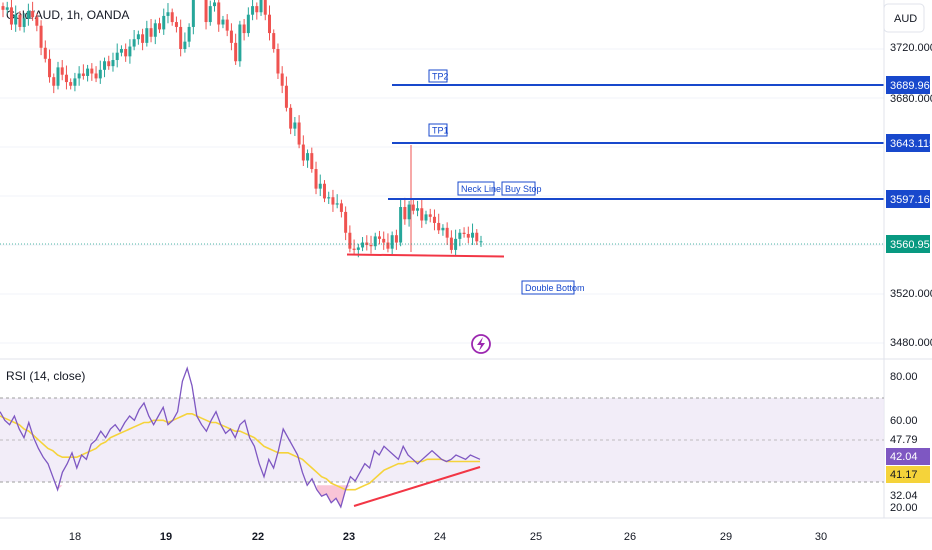  Describe the element at coordinates (349, 537) in the screenshot. I see `x-tick-23: 23` at that location.